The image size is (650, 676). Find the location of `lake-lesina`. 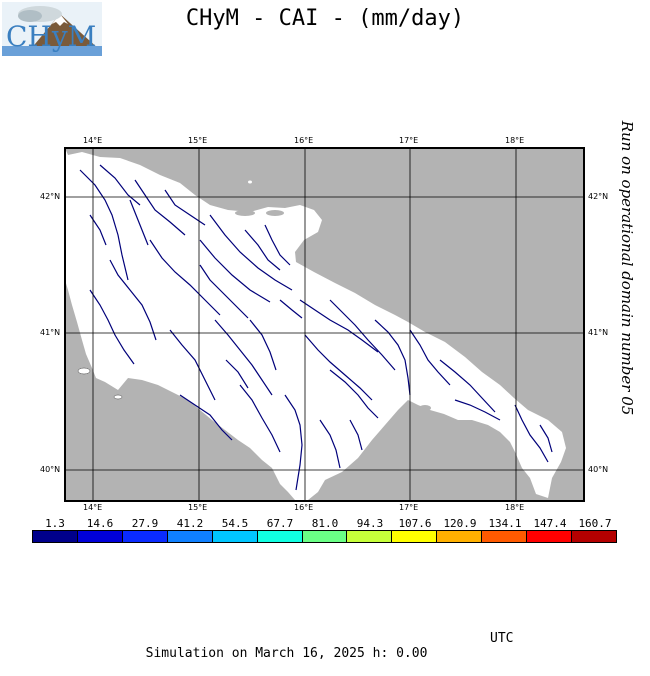

lake-lesina is located at coordinates (245, 213).